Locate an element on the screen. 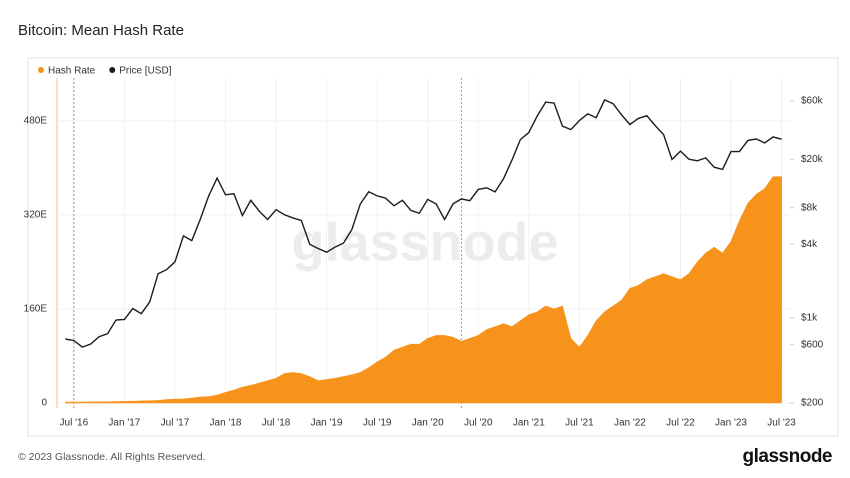 The height and width of the screenshot is (478, 850). y2-tick-label: $20k is located at coordinates (812, 159).